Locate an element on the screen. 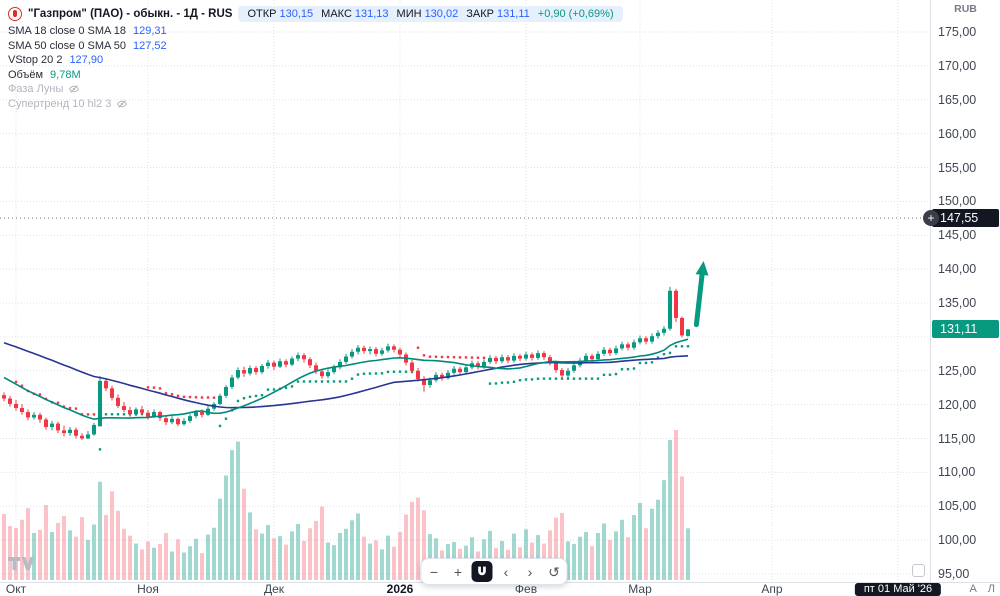 The width and height of the screenshot is (1000, 596). indicator-row-sma50: SMA 50 close 0 SMA 50 127,52 is located at coordinates (315, 46).